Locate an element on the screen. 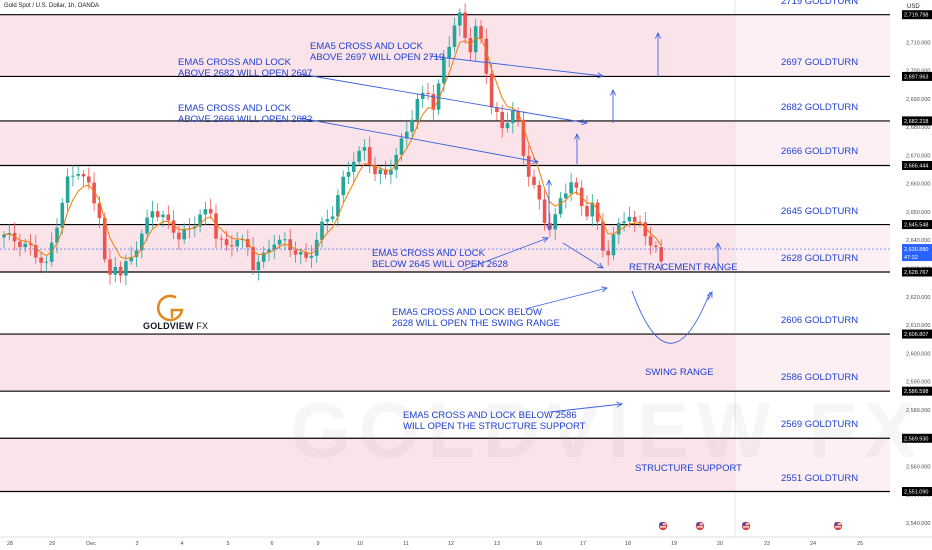 This screenshot has height=550, width=932. level-label: 2569 GOLDTURN is located at coordinates (820, 425).